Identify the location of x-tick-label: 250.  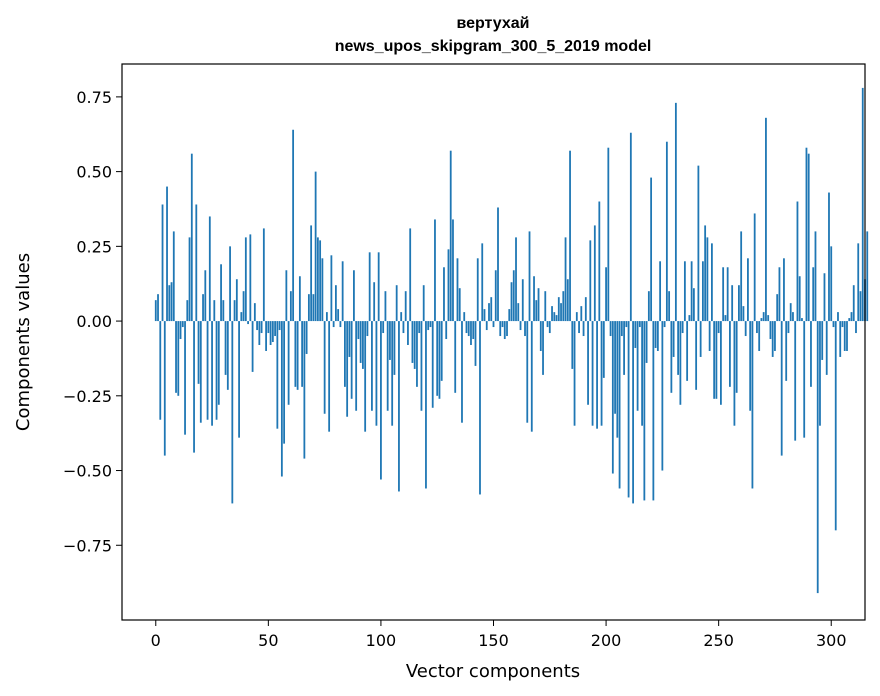
(718, 640).